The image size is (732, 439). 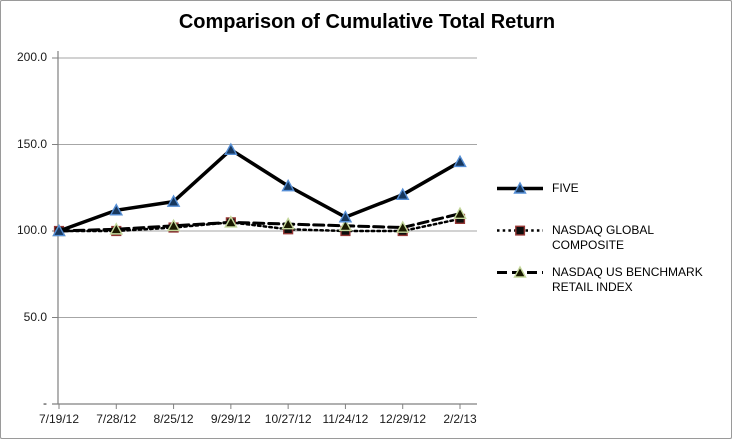 What do you see at coordinates (627, 279) in the screenshot?
I see `legend-label: NASDAQ US BENCHMARK RETAIL INDEX` at bounding box center [627, 279].